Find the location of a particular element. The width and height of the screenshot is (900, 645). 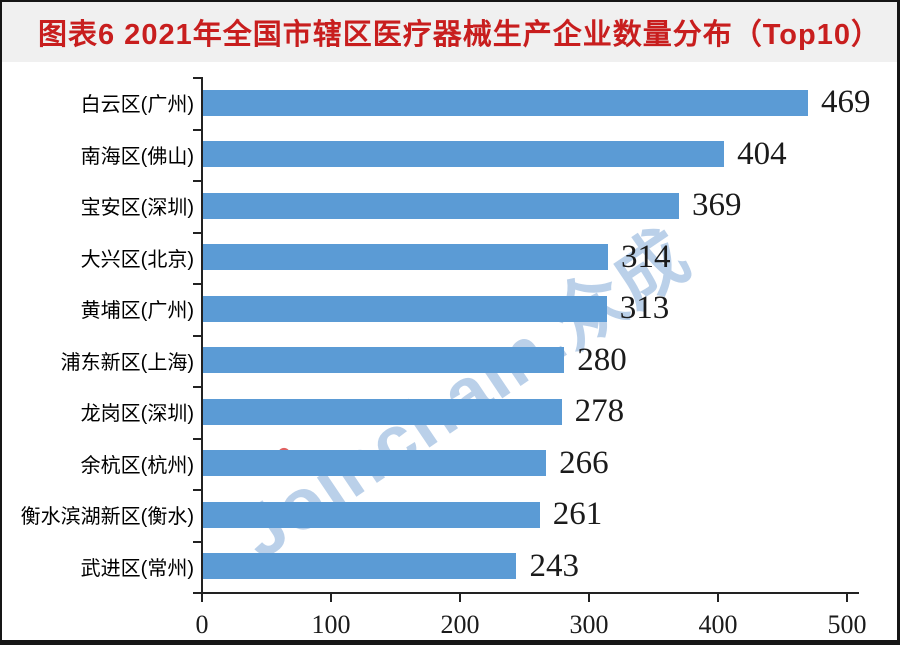

bar-row: 261 is located at coordinates (402, 515).